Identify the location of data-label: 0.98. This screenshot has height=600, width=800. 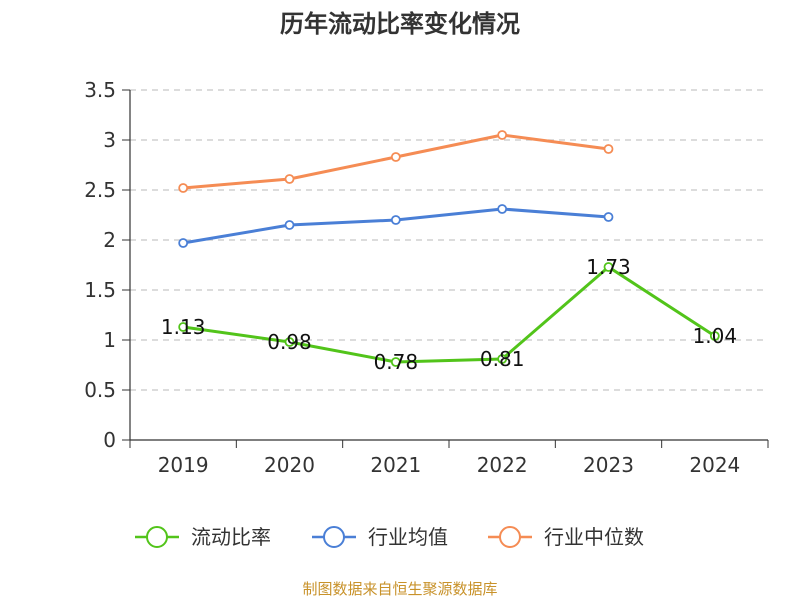
(289, 342).